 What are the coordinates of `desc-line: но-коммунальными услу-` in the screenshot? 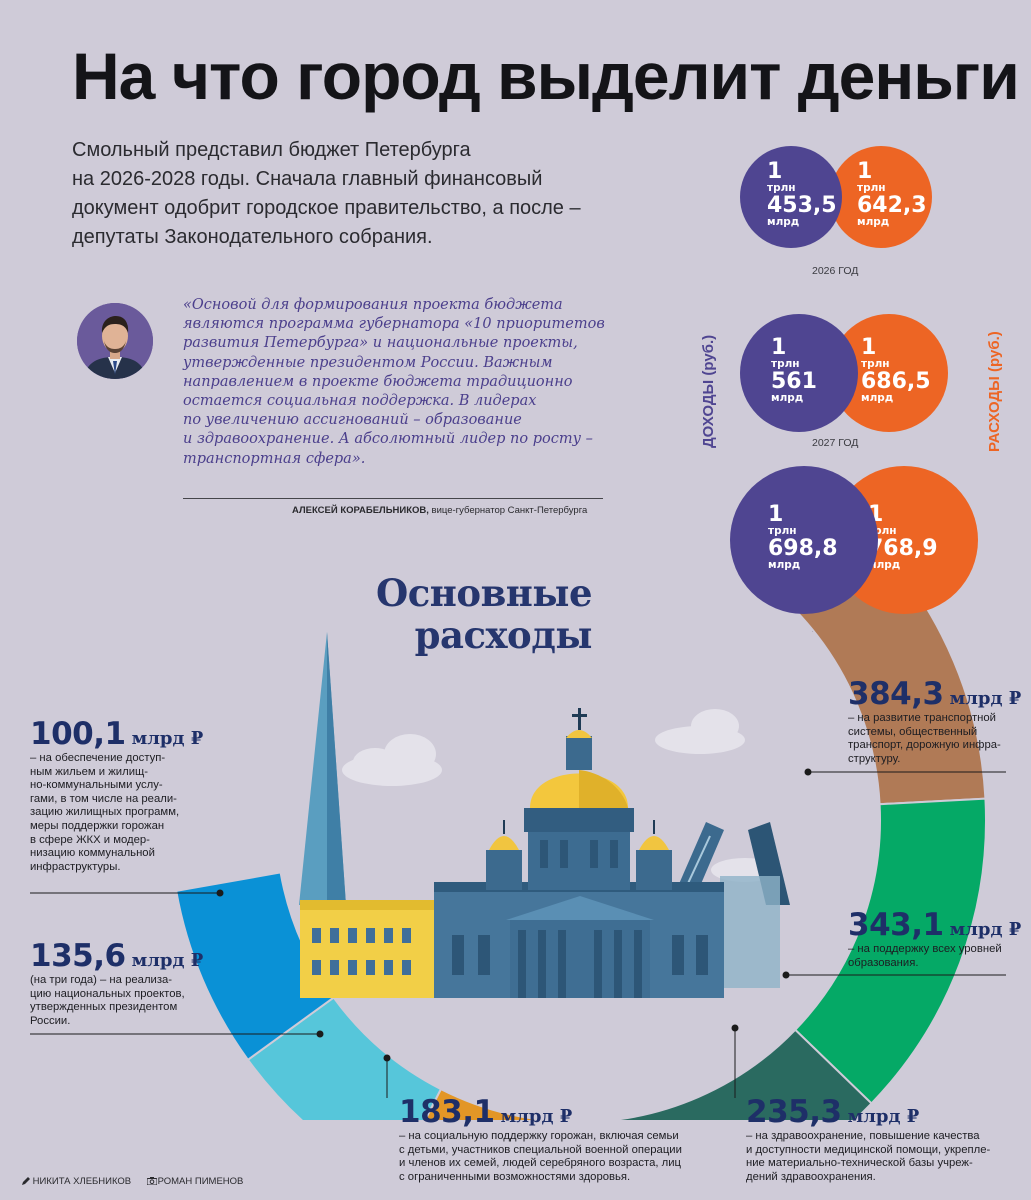 It's located at (96, 785).